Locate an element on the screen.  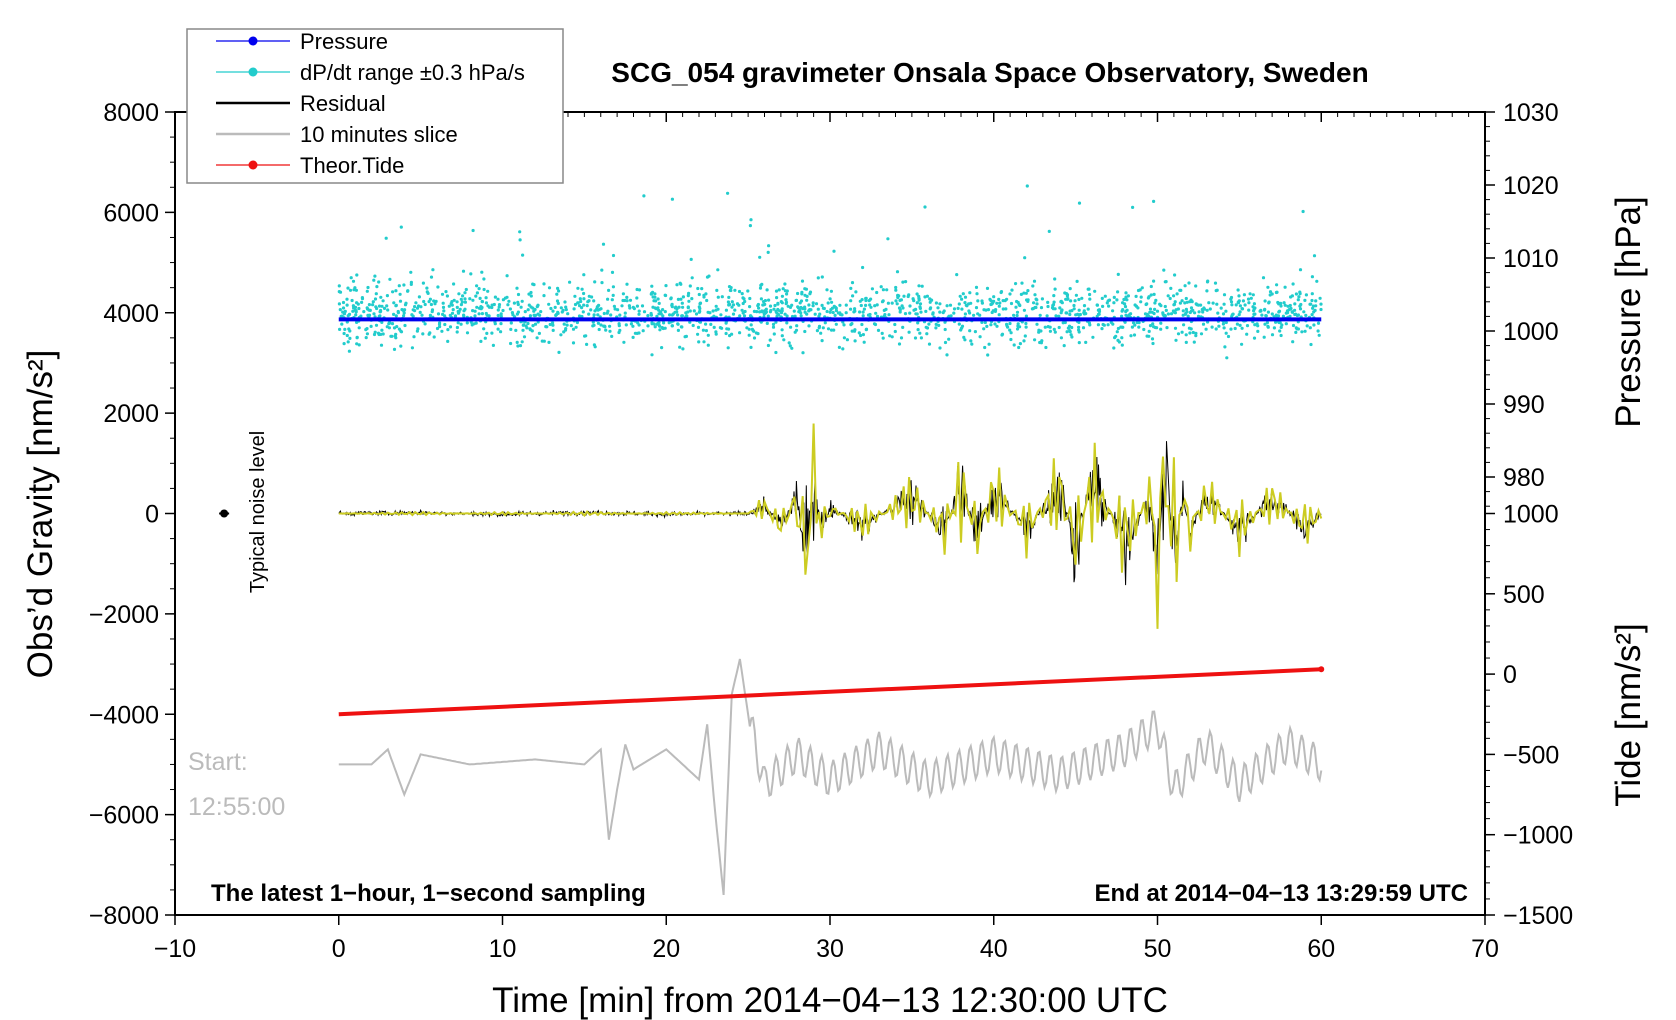
x-tick-label: 40 is located at coordinates (994, 949).